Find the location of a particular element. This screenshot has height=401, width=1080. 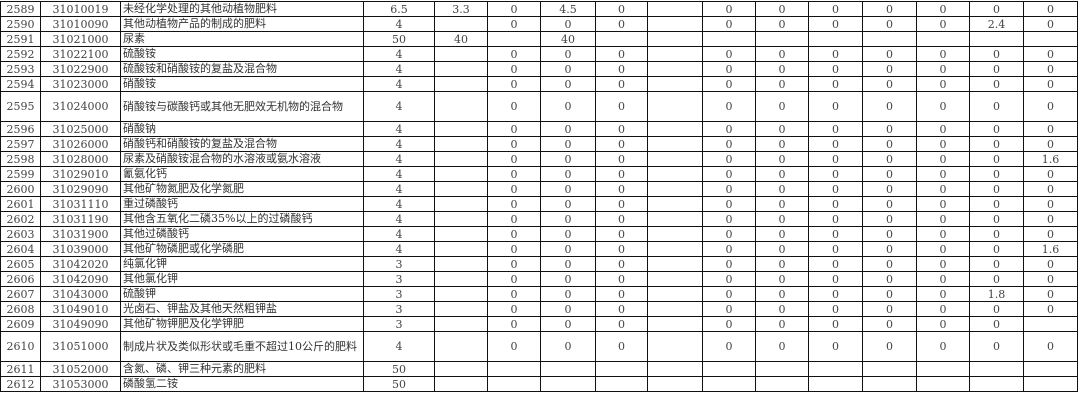

hs-code-cell: 31042020 is located at coordinates (80, 264).